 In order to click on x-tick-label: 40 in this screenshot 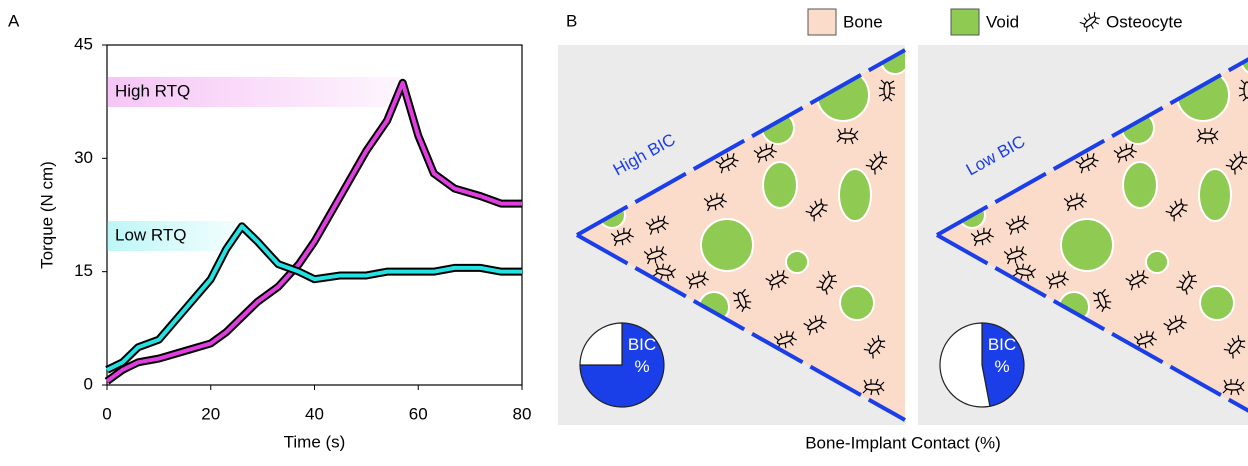, I will do `click(314, 413)`.